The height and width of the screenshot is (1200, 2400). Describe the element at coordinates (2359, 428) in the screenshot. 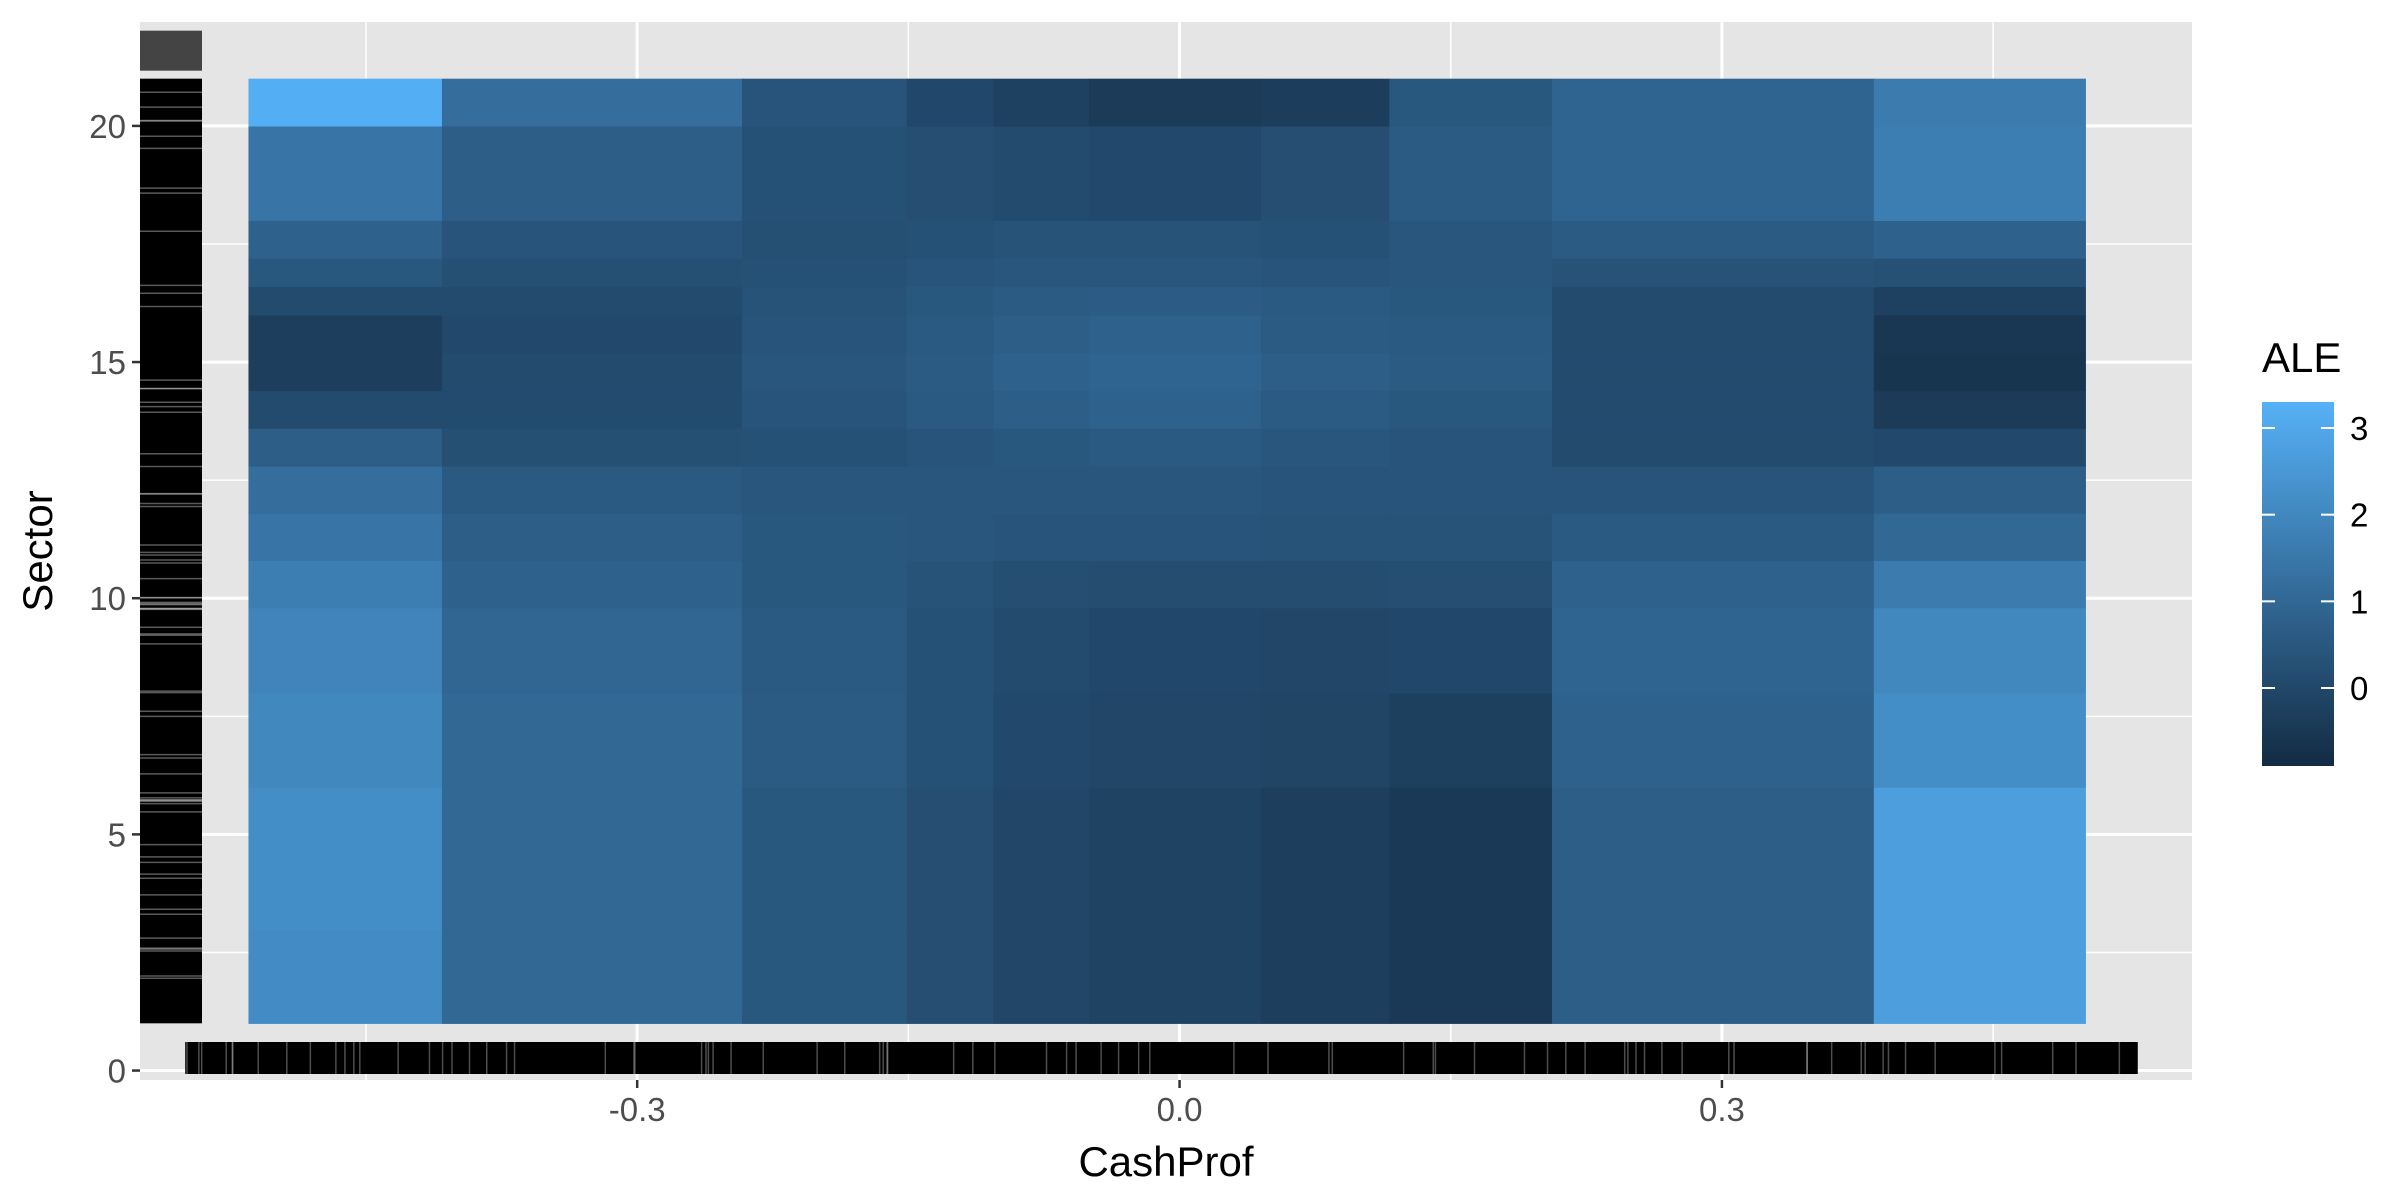

I see `colorbar-tick-label: 3` at that location.